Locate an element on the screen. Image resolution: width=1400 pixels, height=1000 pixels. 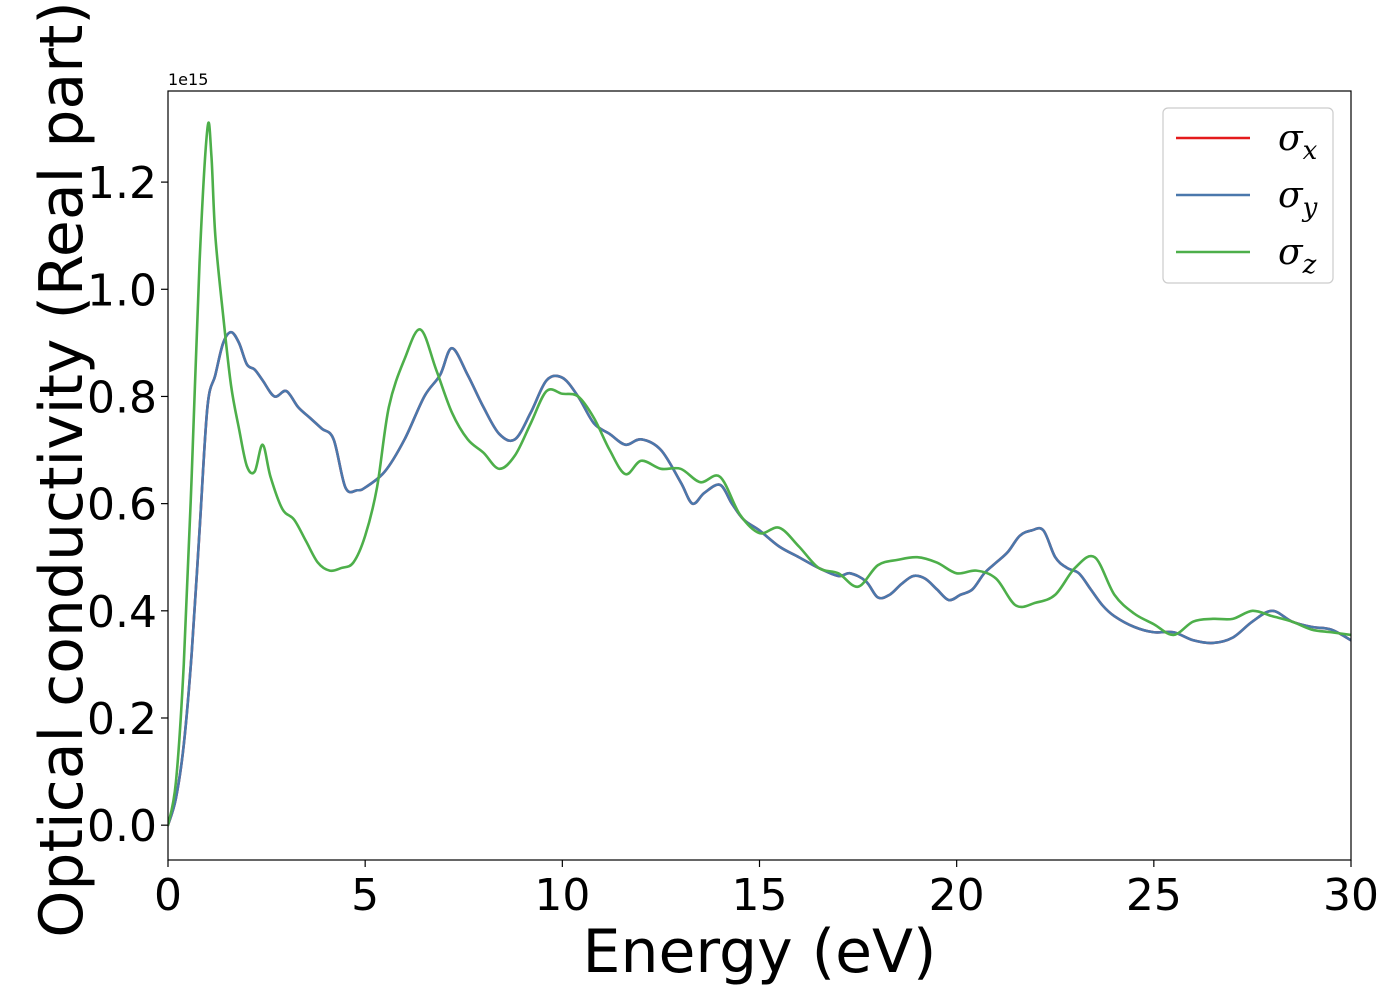
x-tick-label: 30 is located at coordinates (1351, 895).